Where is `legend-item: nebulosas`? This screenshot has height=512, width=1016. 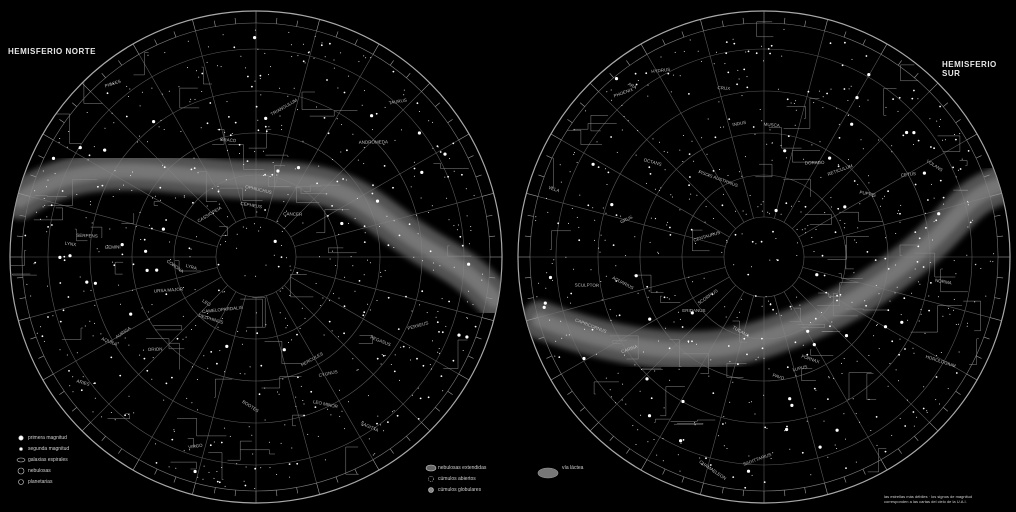
legend-item: nebulosas is located at coordinates (41, 470).